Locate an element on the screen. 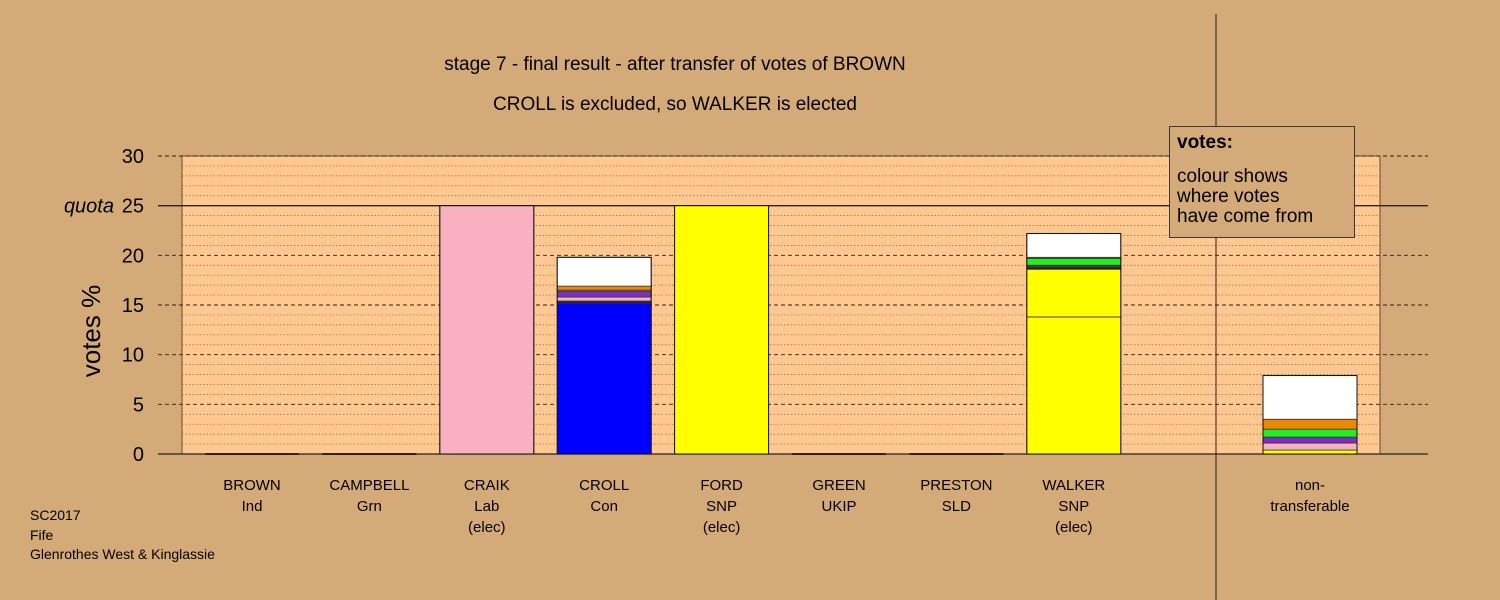  x-tick-label: Con is located at coordinates (604, 506).